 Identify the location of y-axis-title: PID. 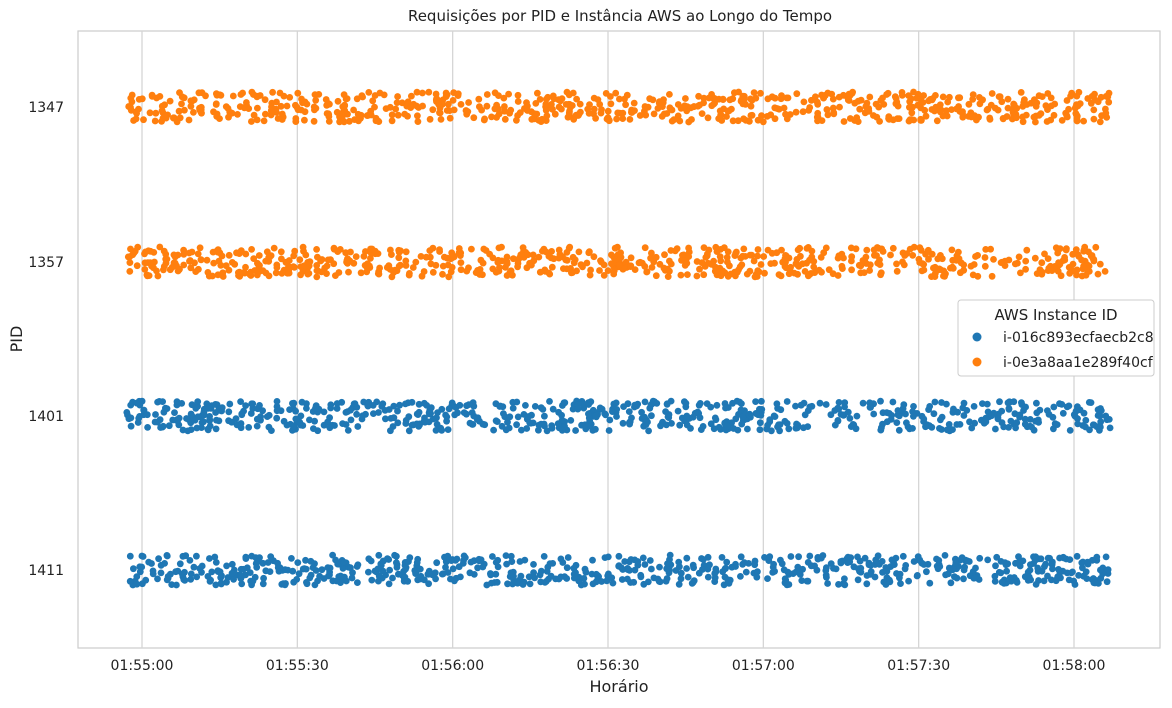
(16, 339).